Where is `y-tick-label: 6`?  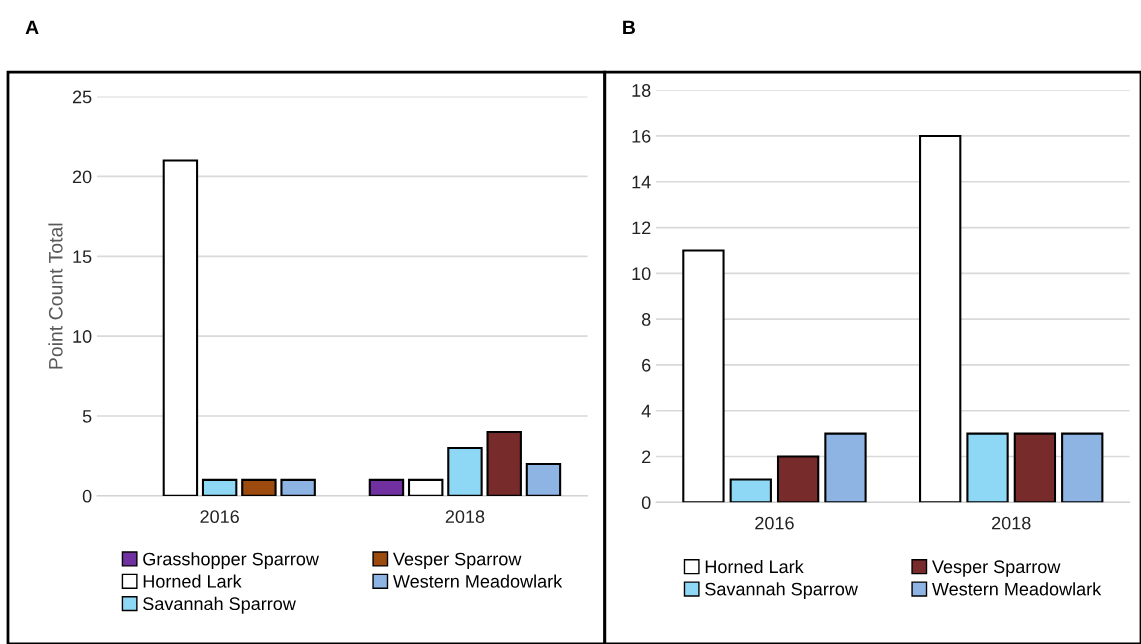 y-tick-label: 6 is located at coordinates (646, 365).